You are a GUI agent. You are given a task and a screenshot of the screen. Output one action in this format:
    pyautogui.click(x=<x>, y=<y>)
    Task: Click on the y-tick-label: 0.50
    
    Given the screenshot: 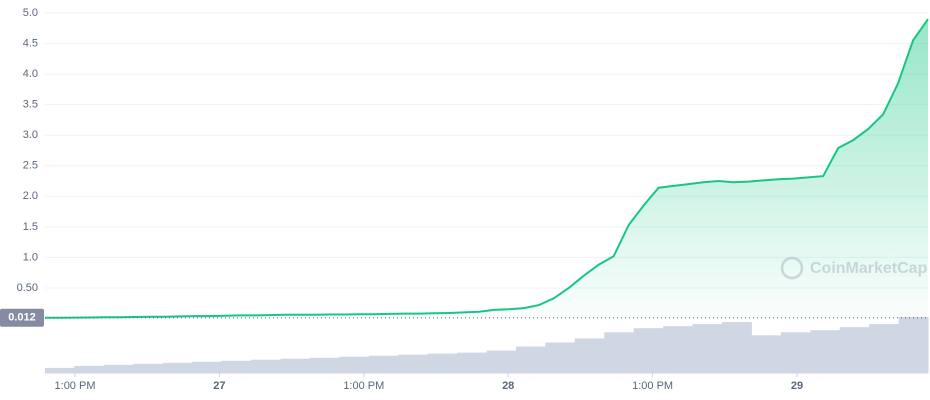 What is the action you would take?
    pyautogui.click(x=27, y=288)
    